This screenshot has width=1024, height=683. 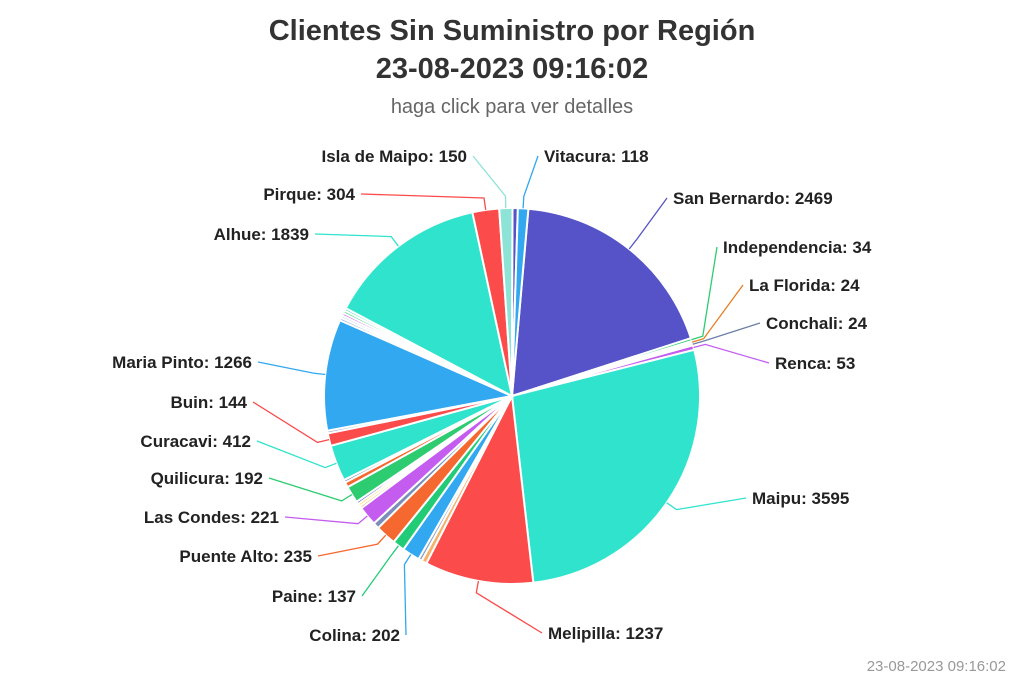 What do you see at coordinates (211, 517) in the screenshot?
I see `data-label-las-condes: Las Condes: 221` at bounding box center [211, 517].